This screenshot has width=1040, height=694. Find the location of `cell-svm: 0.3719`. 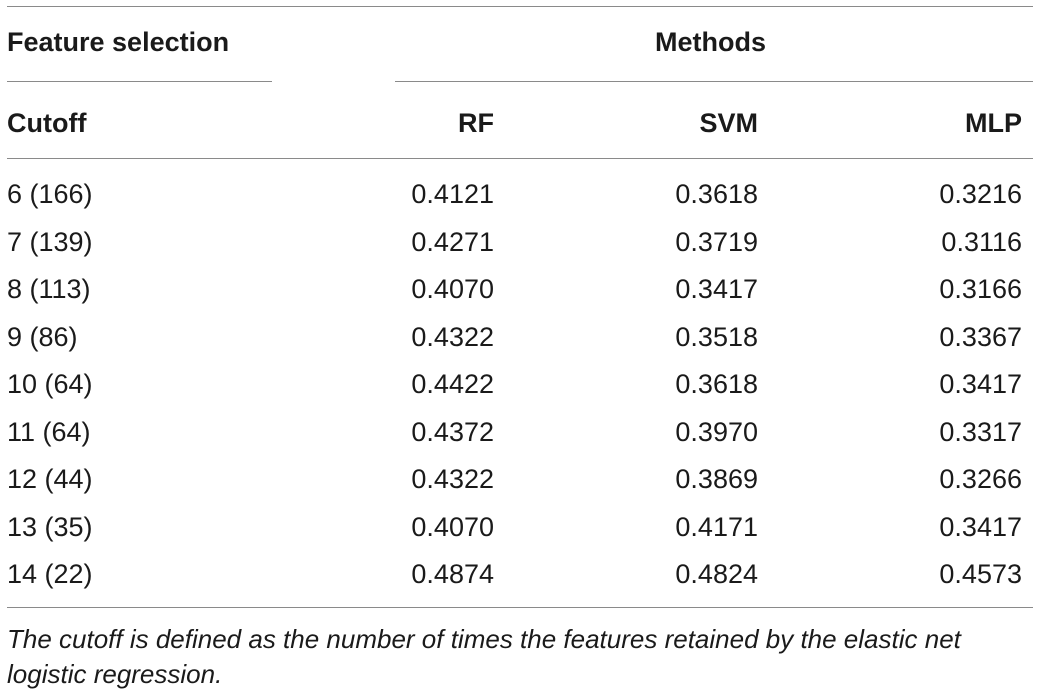

cell-svm: 0.3719 is located at coordinates (716, 242).